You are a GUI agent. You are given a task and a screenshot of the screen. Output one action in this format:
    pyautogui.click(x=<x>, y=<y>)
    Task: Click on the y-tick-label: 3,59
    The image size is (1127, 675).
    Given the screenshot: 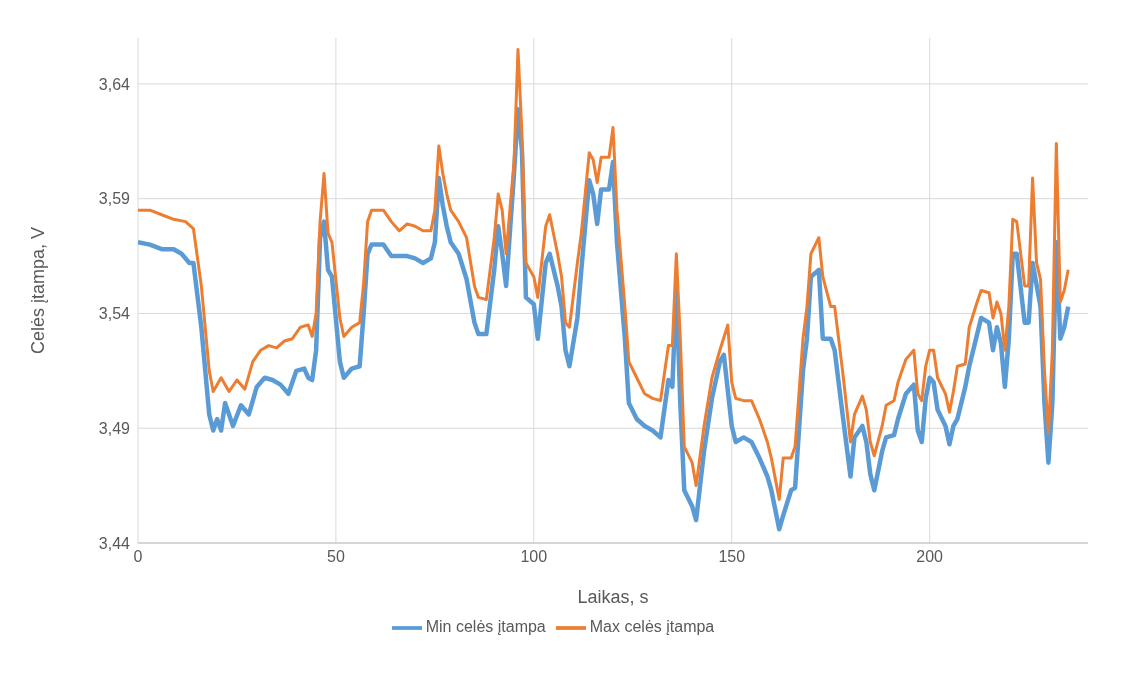 What is the action you would take?
    pyautogui.click(x=114, y=199)
    